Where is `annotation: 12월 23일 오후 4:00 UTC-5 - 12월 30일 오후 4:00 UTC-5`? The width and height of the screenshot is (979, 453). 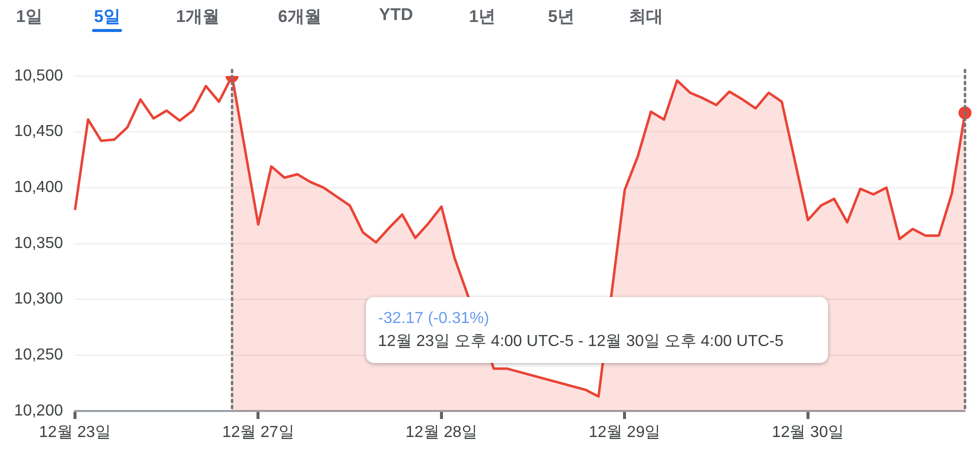
annotation: 12월 23일 오후 4:00 UTC-5 - 12월 30일 오후 4:00 UTC-5 is located at coordinates (581, 342).